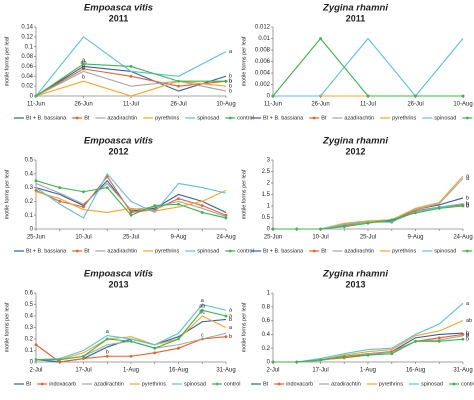 The height and width of the screenshot is (400, 474). I want to click on significance-letter: ab, so click(202, 307).